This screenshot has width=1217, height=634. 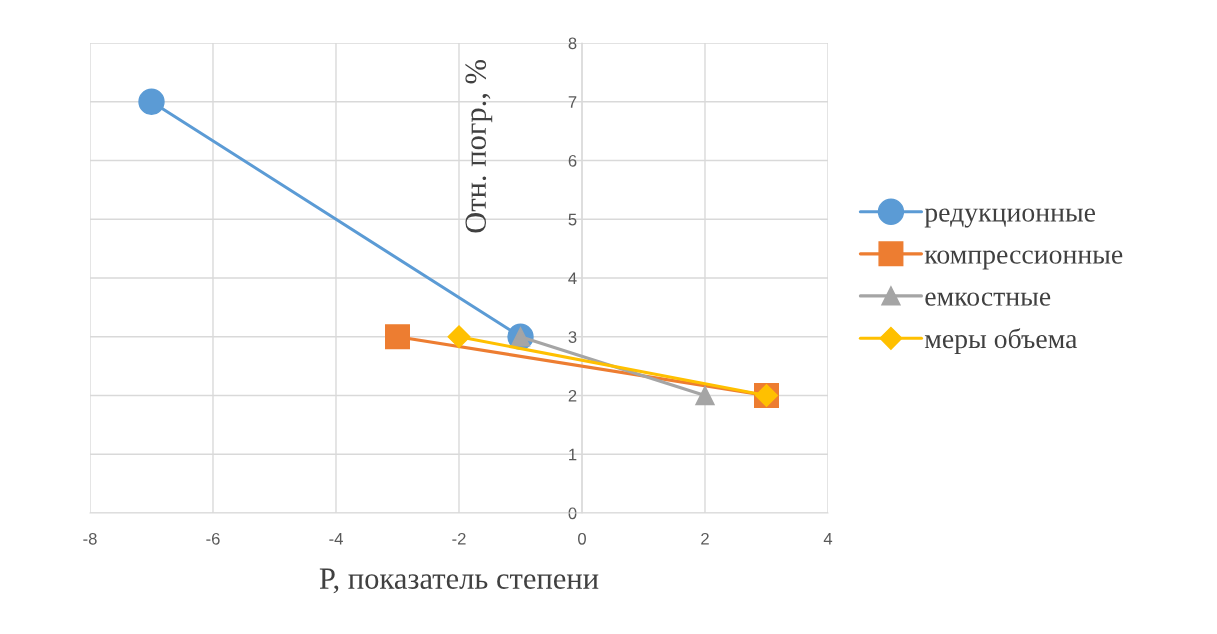 I want to click on y-tick-label: 1, so click(x=573, y=454).